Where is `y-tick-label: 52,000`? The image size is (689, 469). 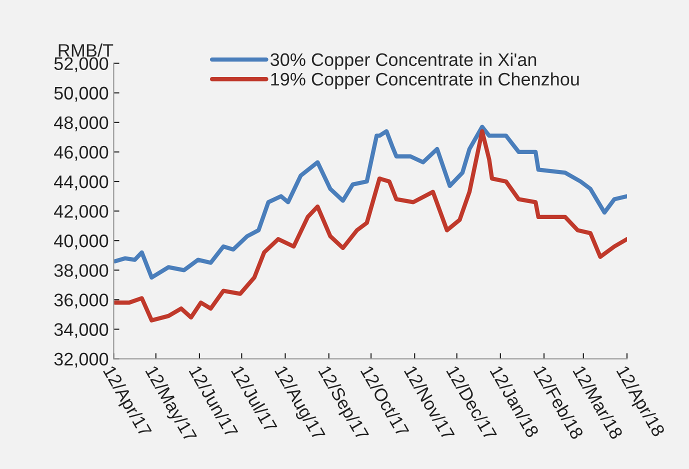 y-tick-label: 52,000 is located at coordinates (81, 64).